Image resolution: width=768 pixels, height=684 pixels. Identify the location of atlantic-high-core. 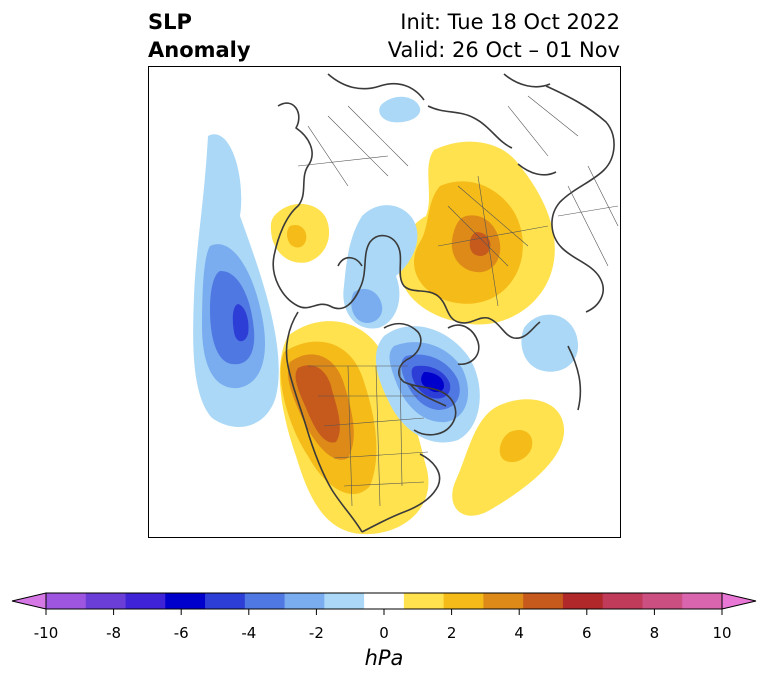
(516, 446).